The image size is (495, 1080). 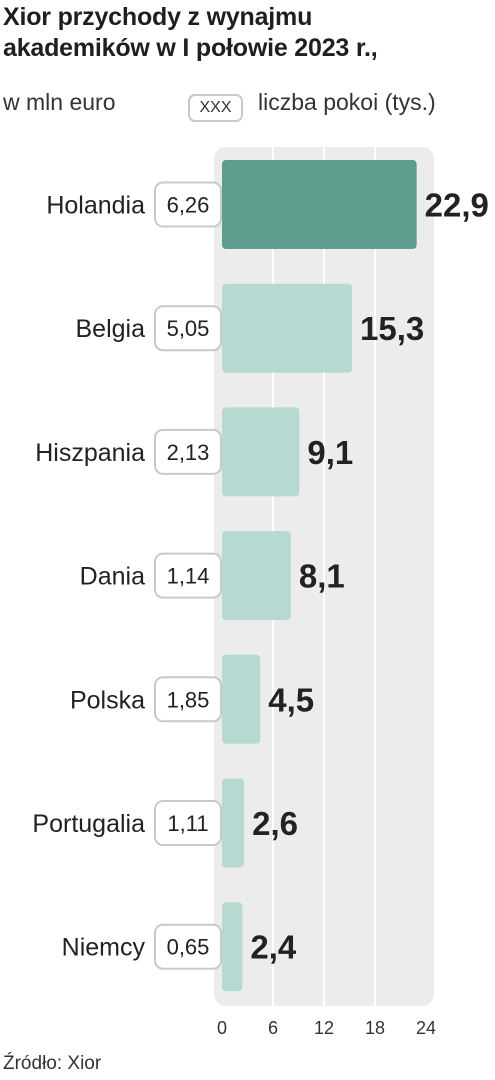 I want to click on rooms-value: 1,85, so click(x=188, y=699).